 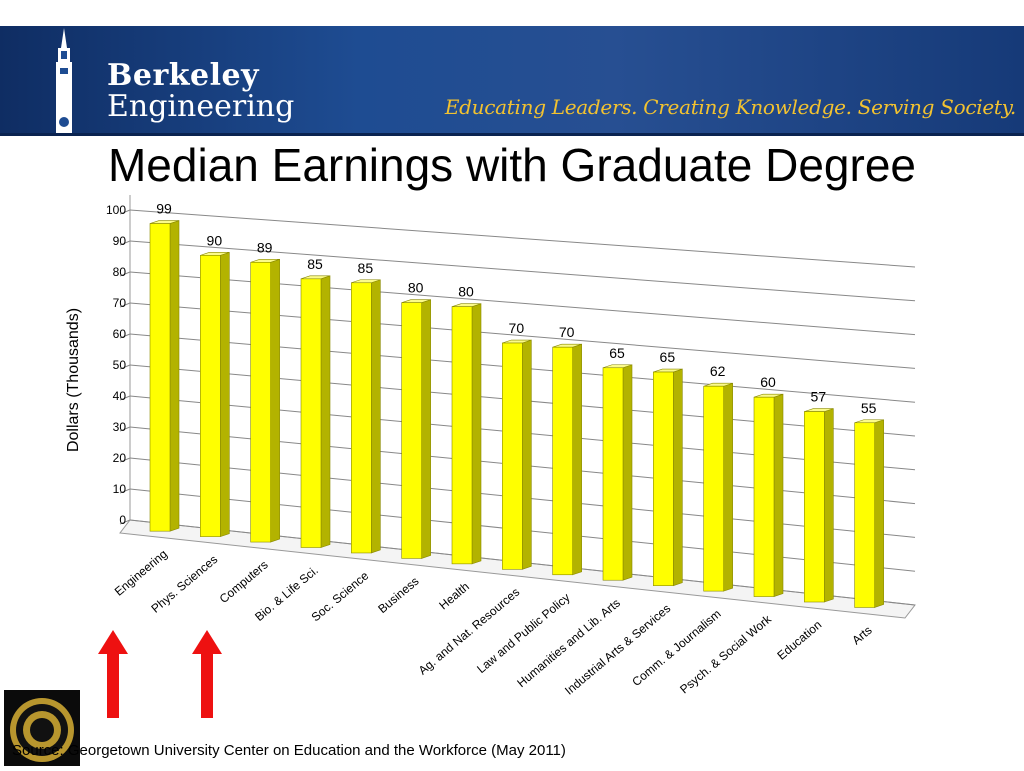 I want to click on data-label: 62, so click(x=718, y=371).